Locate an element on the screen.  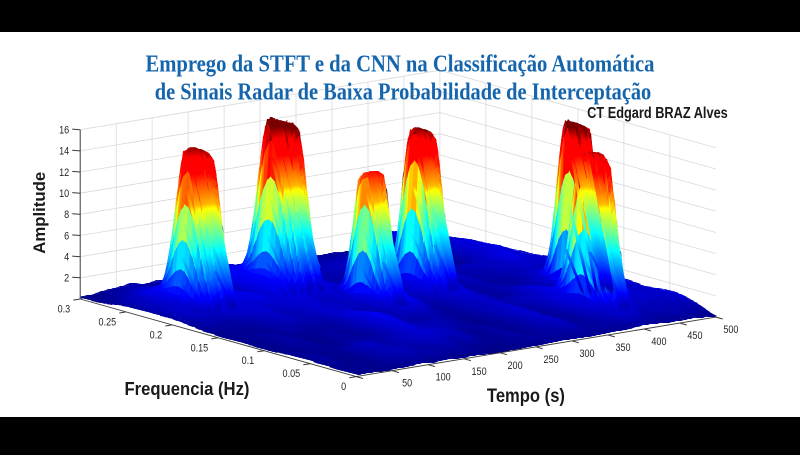
svg-text: 0.25 is located at coordinates (108, 323).